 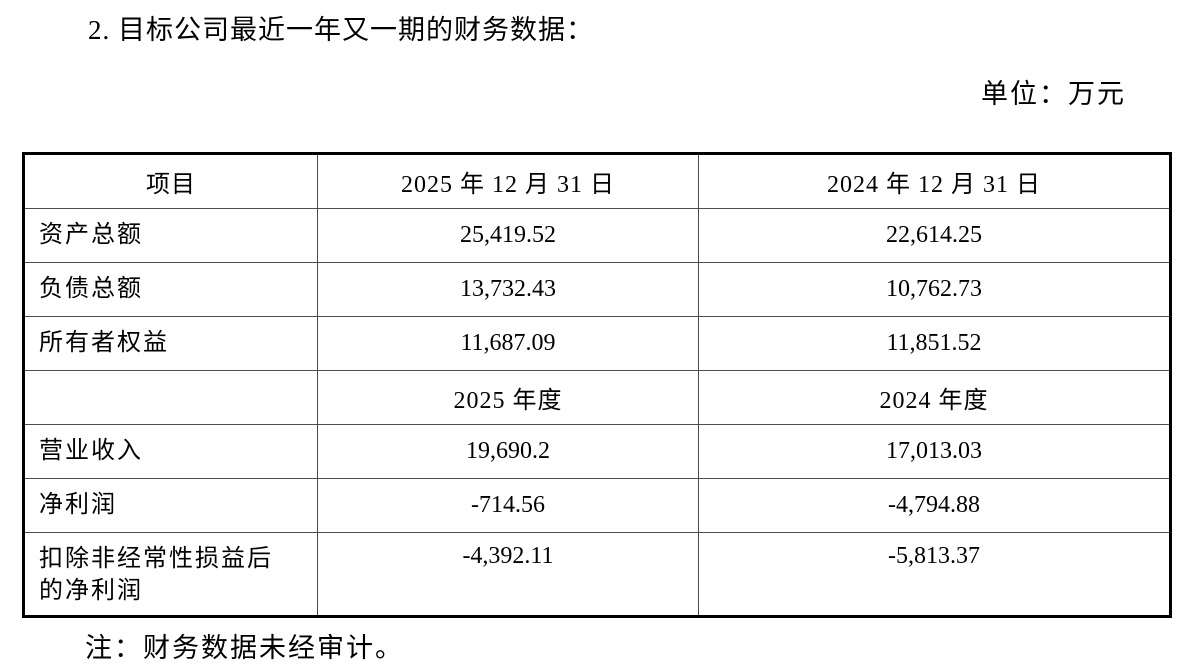 What do you see at coordinates (934, 451) in the screenshot?
I see `value-2024: 17,013.03` at bounding box center [934, 451].